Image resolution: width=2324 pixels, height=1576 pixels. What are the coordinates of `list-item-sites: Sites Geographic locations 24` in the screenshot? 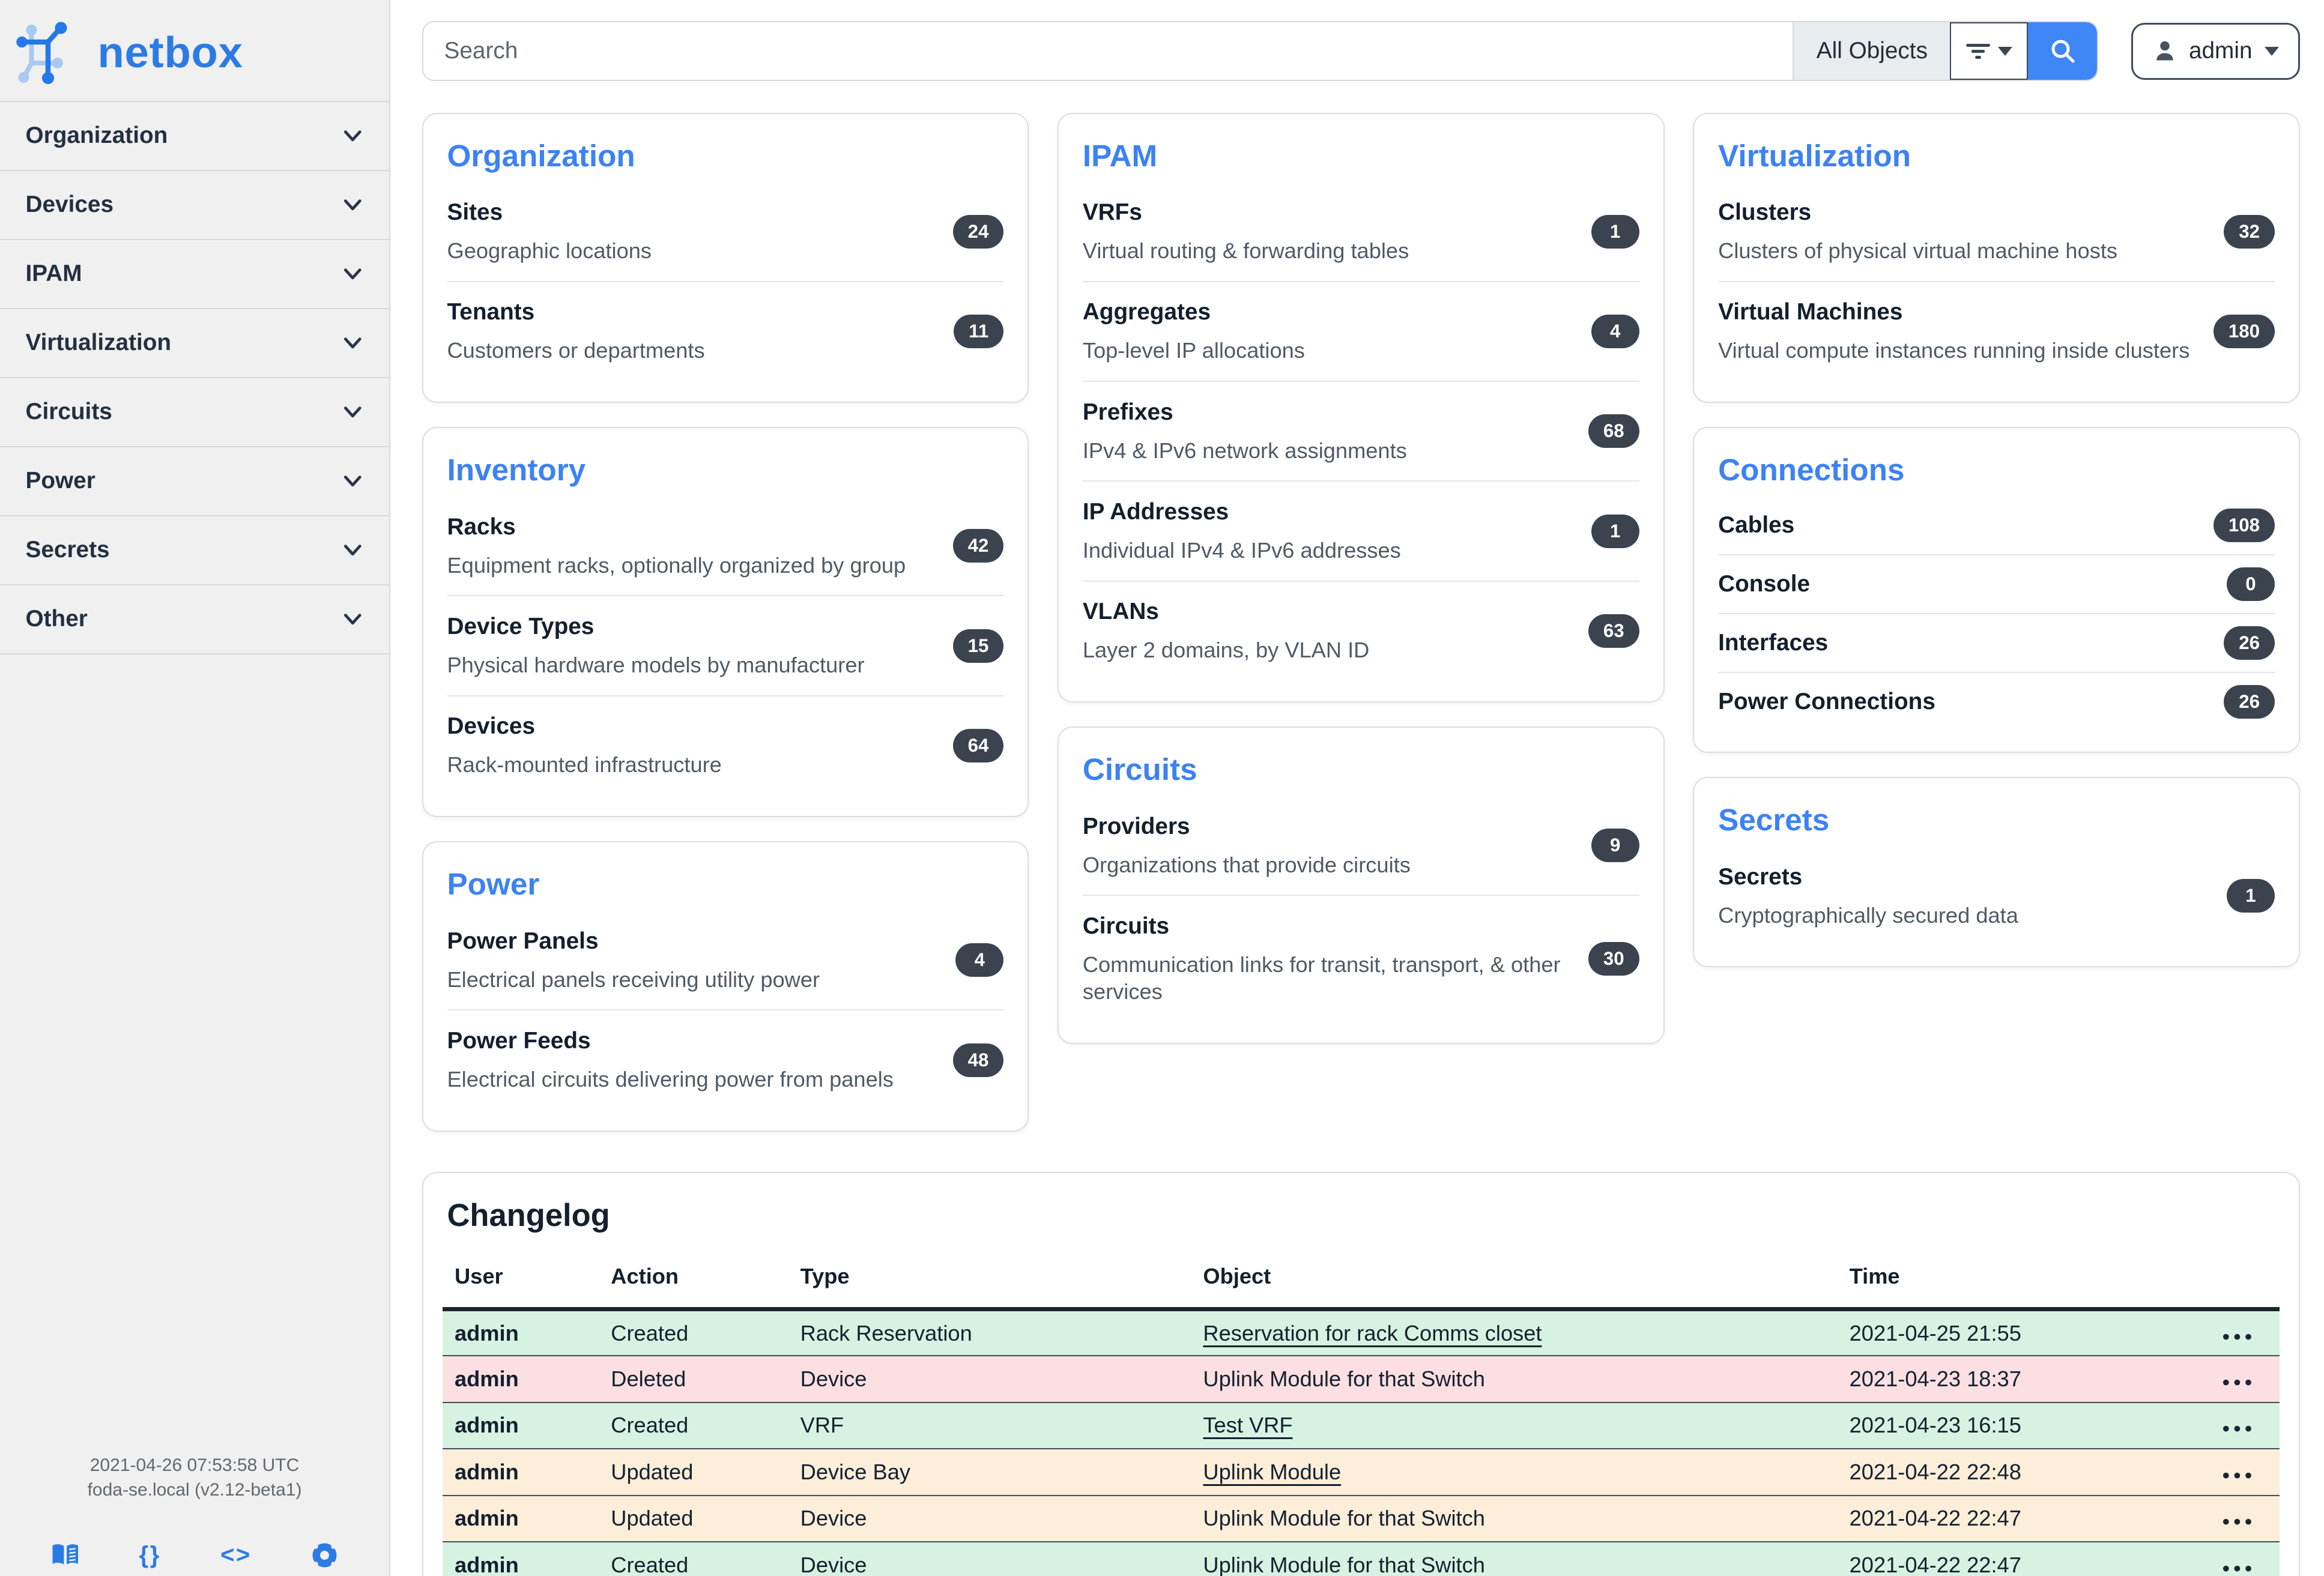 It's located at (725, 232).